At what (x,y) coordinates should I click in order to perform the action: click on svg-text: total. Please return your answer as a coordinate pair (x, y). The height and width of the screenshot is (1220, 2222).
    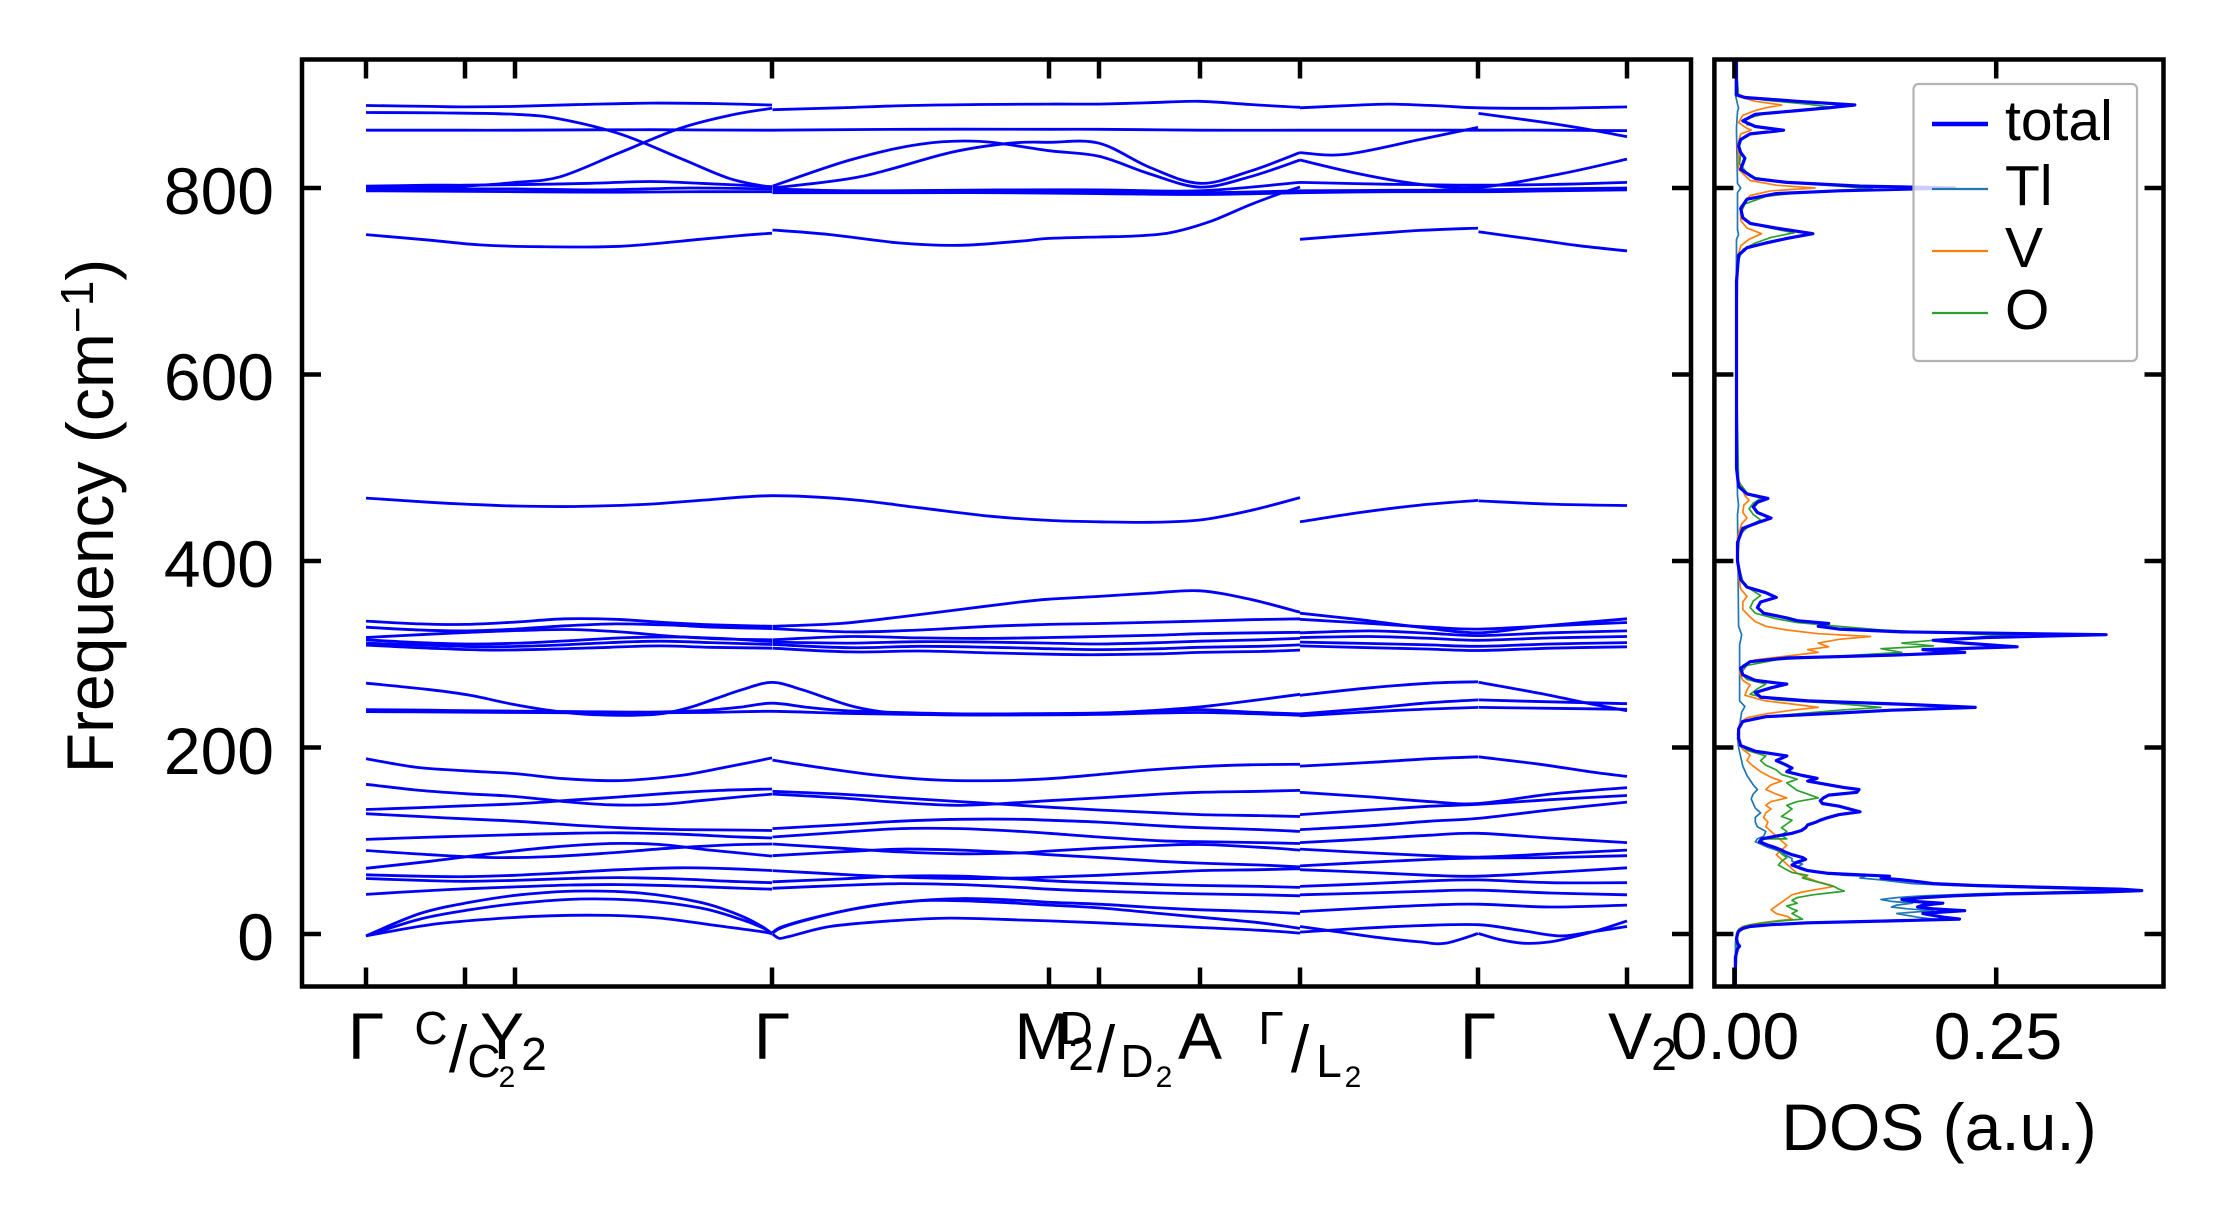
    Looking at the image, I should click on (2059, 121).